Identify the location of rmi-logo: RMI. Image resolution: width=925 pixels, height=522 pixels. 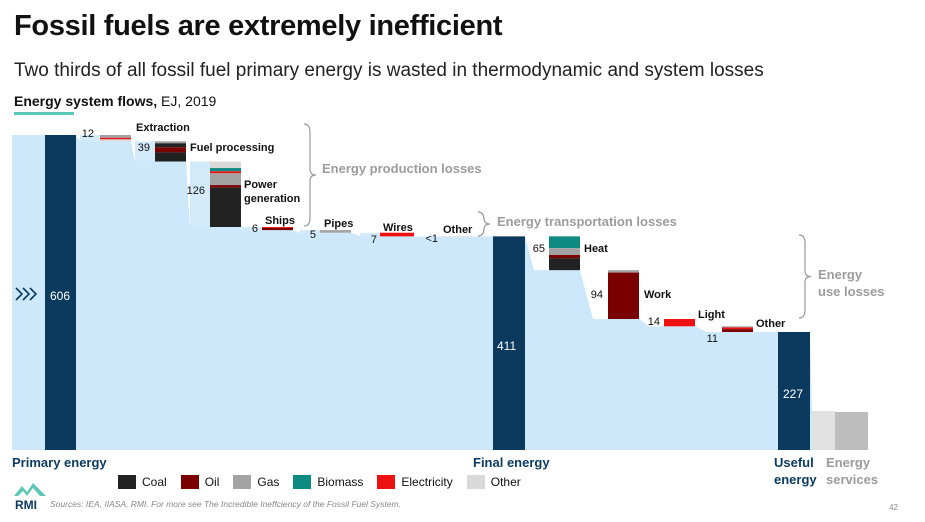
(30, 497).